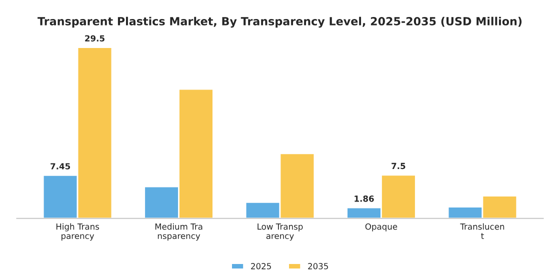 This screenshot has height=280, width=560. I want to click on legend-label: 2025, so click(261, 266).